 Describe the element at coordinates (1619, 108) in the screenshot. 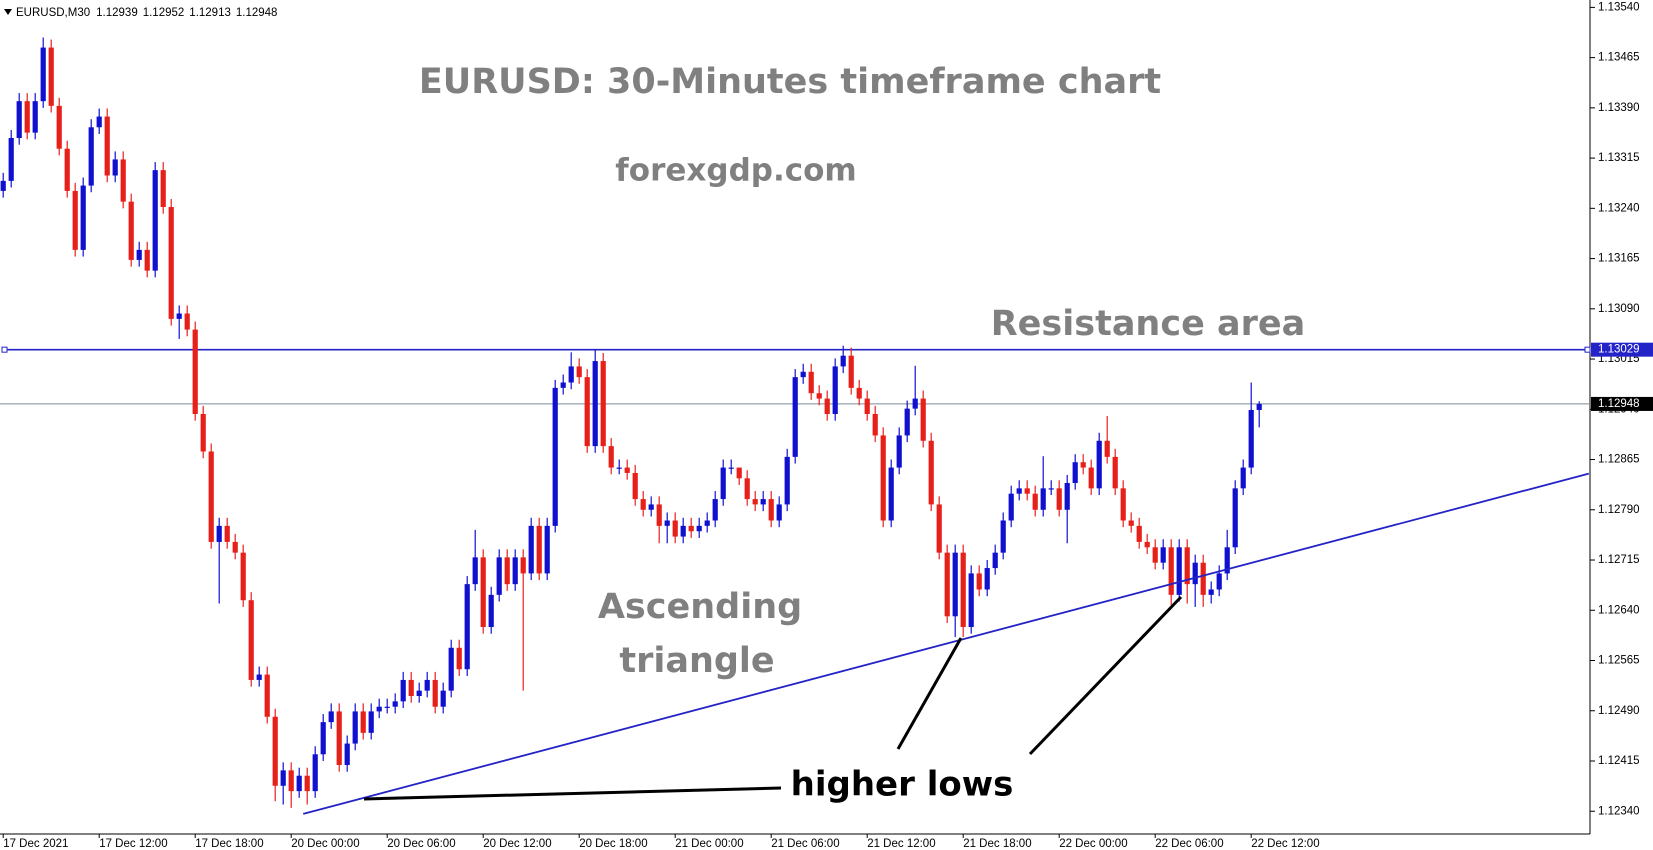

I see `y-tick-label: 1.13390` at that location.